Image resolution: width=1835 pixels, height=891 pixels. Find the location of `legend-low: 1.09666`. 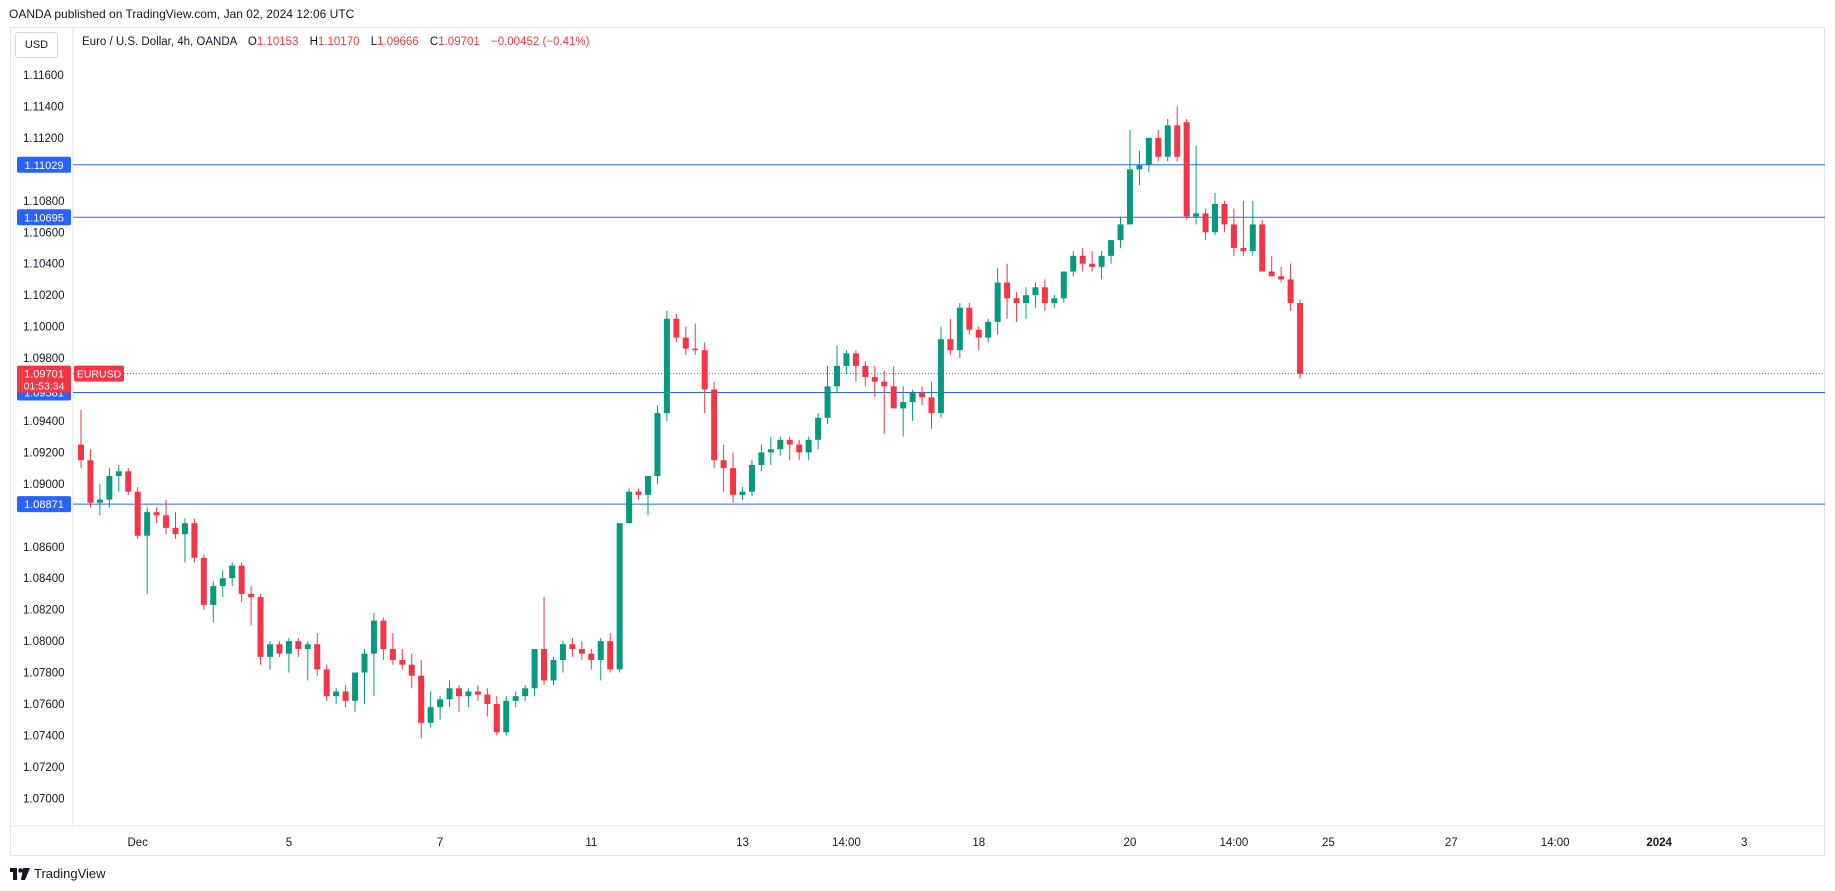

legend-low: 1.09666 is located at coordinates (398, 42).